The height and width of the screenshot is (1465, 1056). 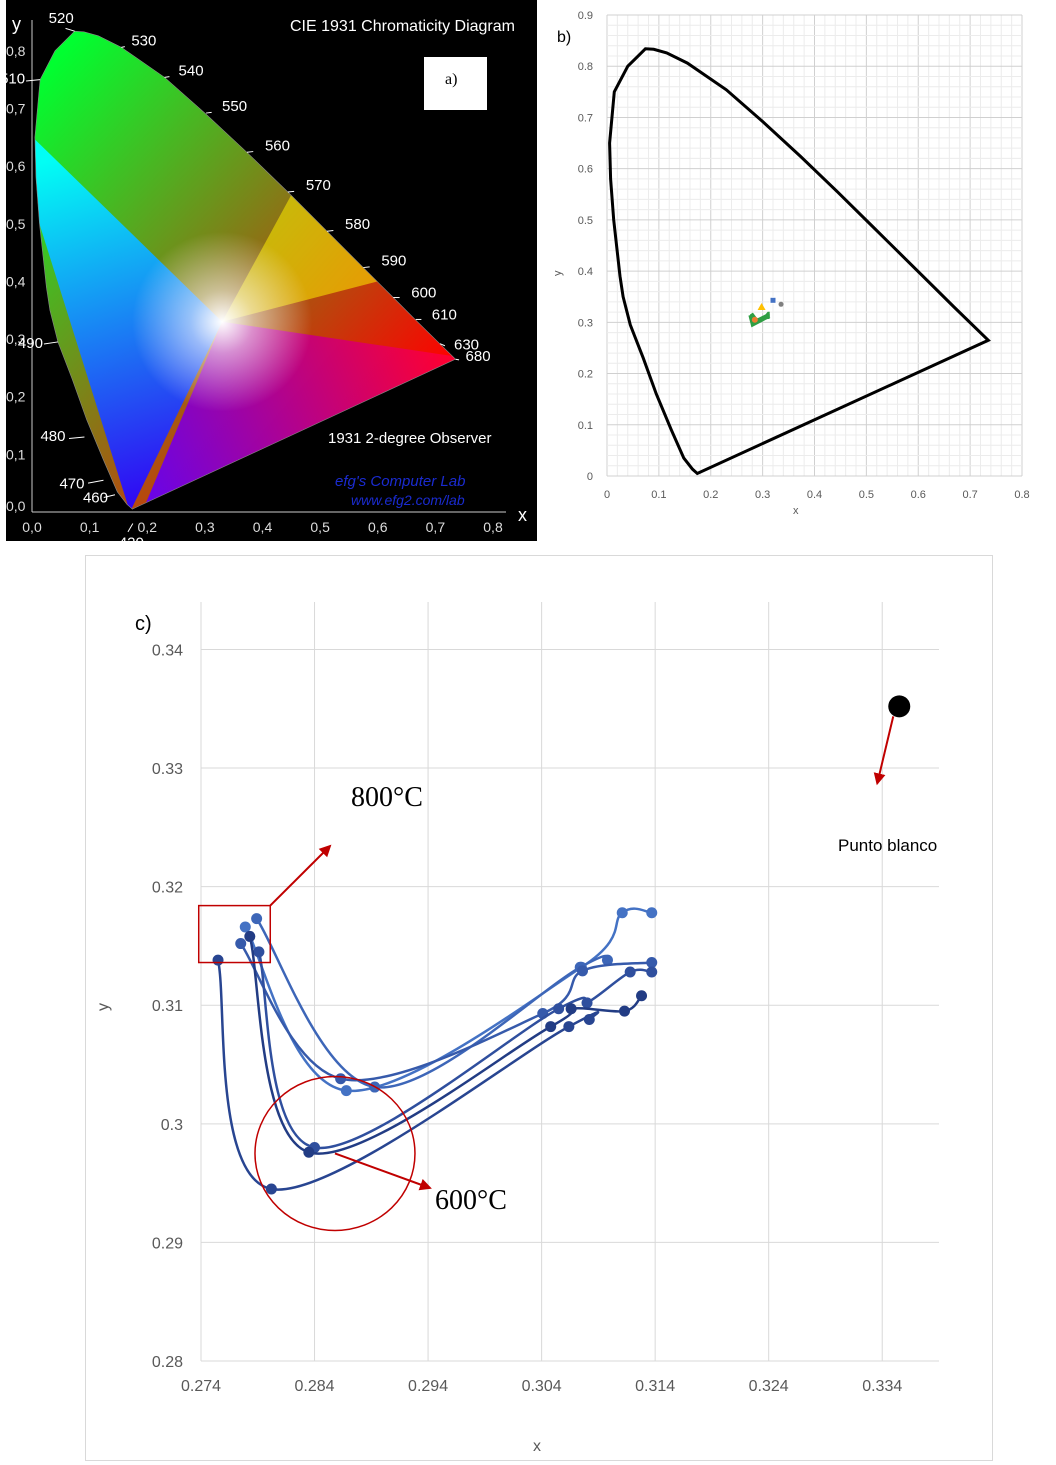 What do you see at coordinates (409, 438) in the screenshot?
I see `observer-label: 1931 2-degree Observer` at bounding box center [409, 438].